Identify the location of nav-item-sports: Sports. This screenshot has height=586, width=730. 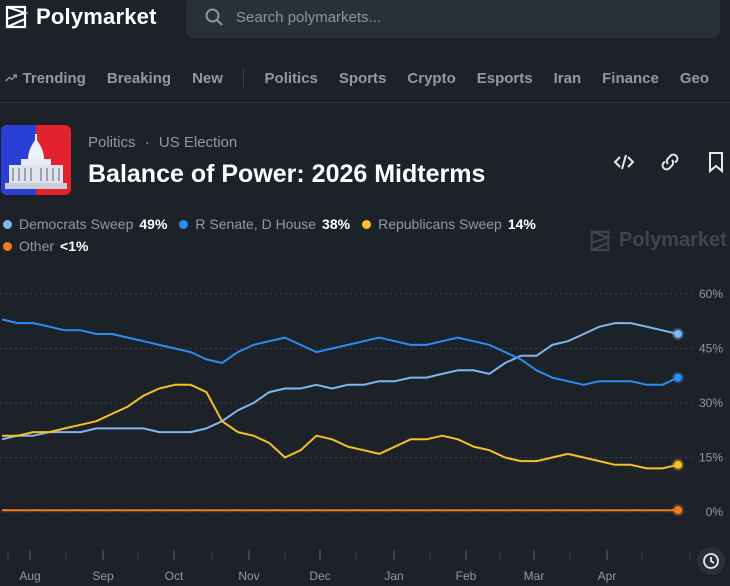
(362, 78).